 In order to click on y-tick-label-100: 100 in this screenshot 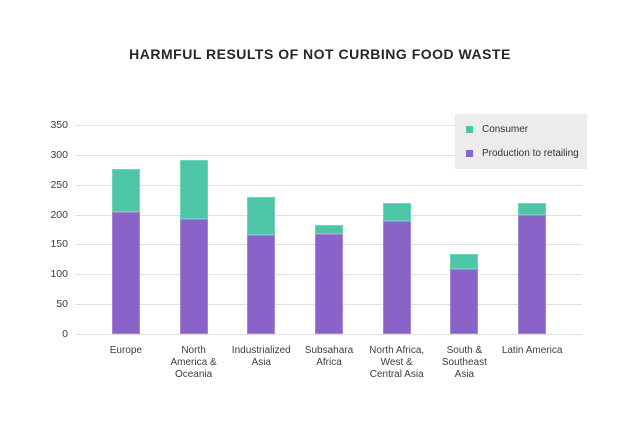, I will do `click(59, 274)`.